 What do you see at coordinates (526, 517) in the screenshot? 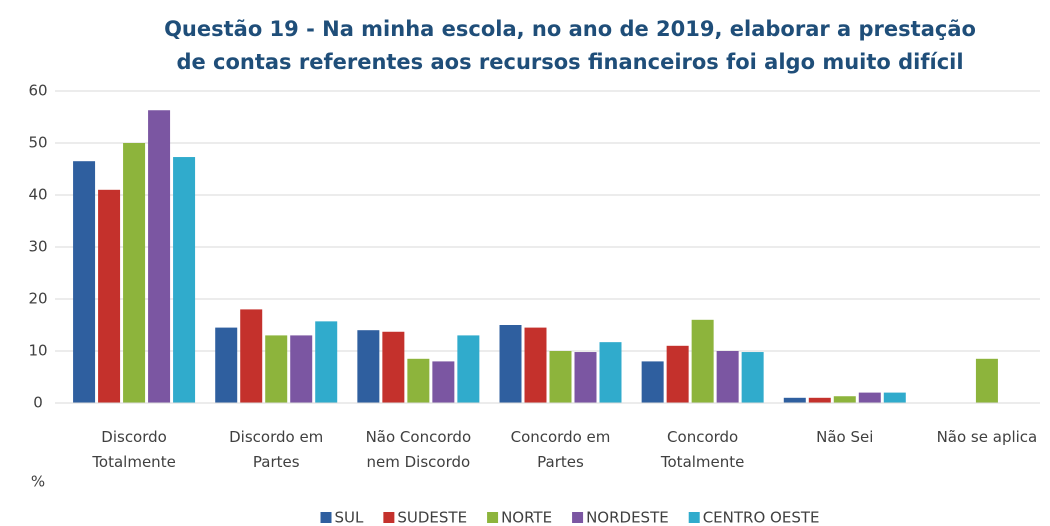
I see `legend-label: NORTE` at bounding box center [526, 517].